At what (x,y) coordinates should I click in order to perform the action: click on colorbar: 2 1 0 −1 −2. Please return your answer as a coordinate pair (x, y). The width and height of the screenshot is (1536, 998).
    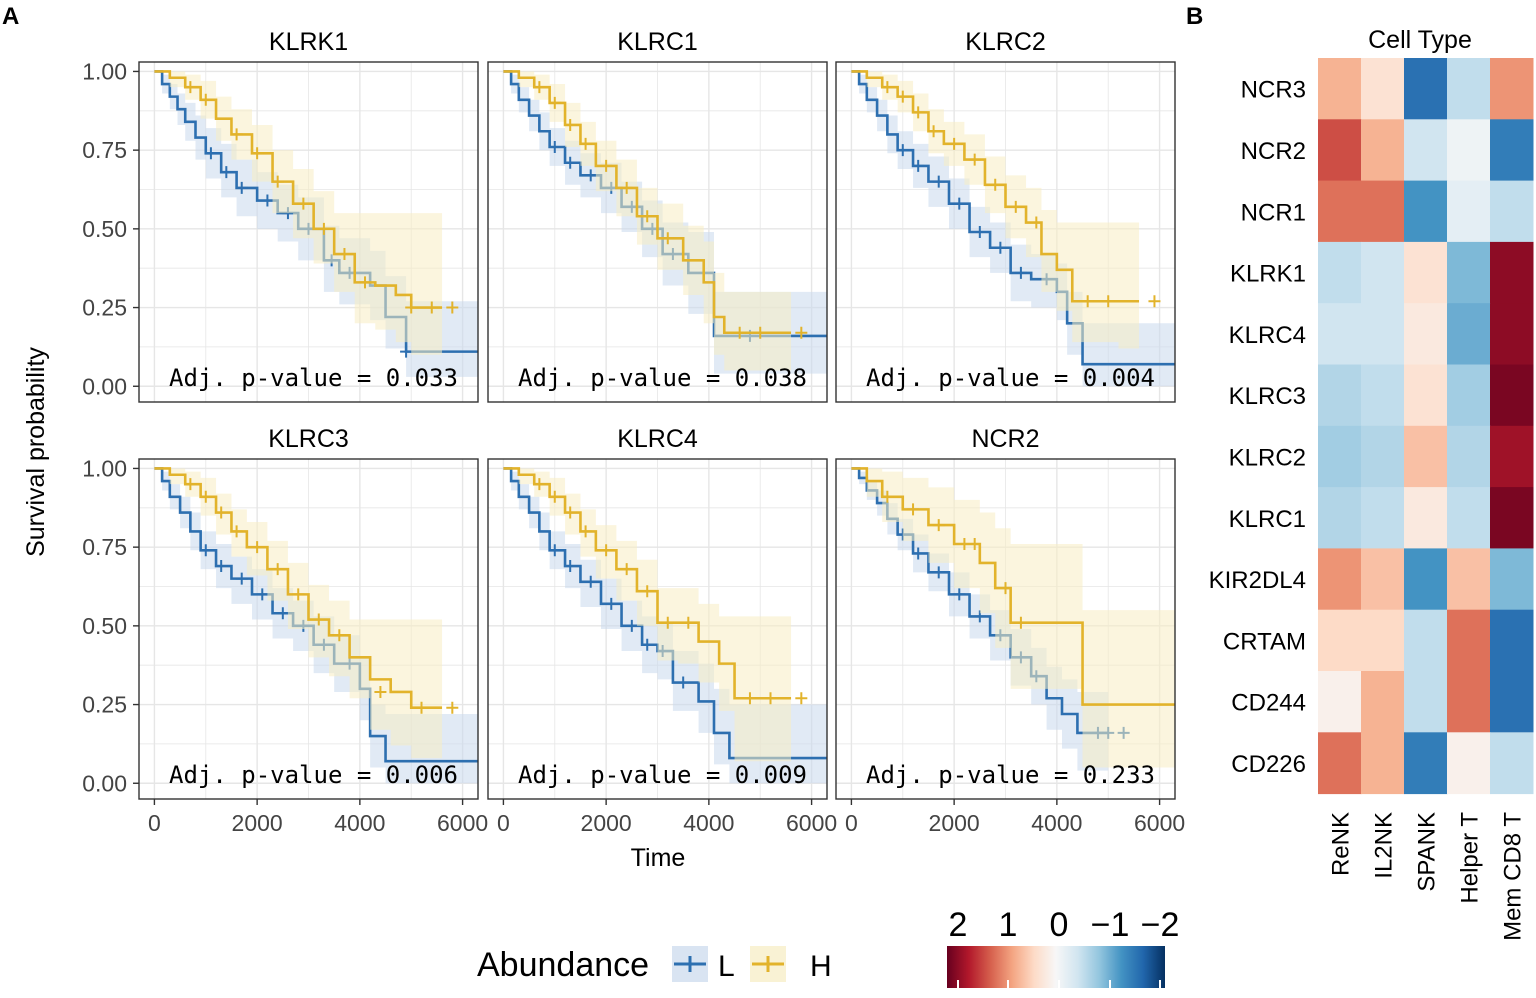
    Looking at the image, I should click on (1063, 947).